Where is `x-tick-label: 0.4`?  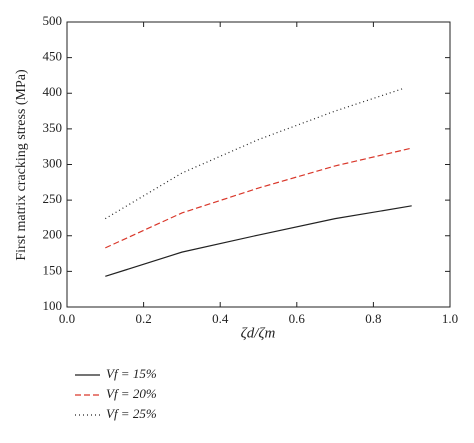
x-tick-label: 0.4 is located at coordinates (220, 318).